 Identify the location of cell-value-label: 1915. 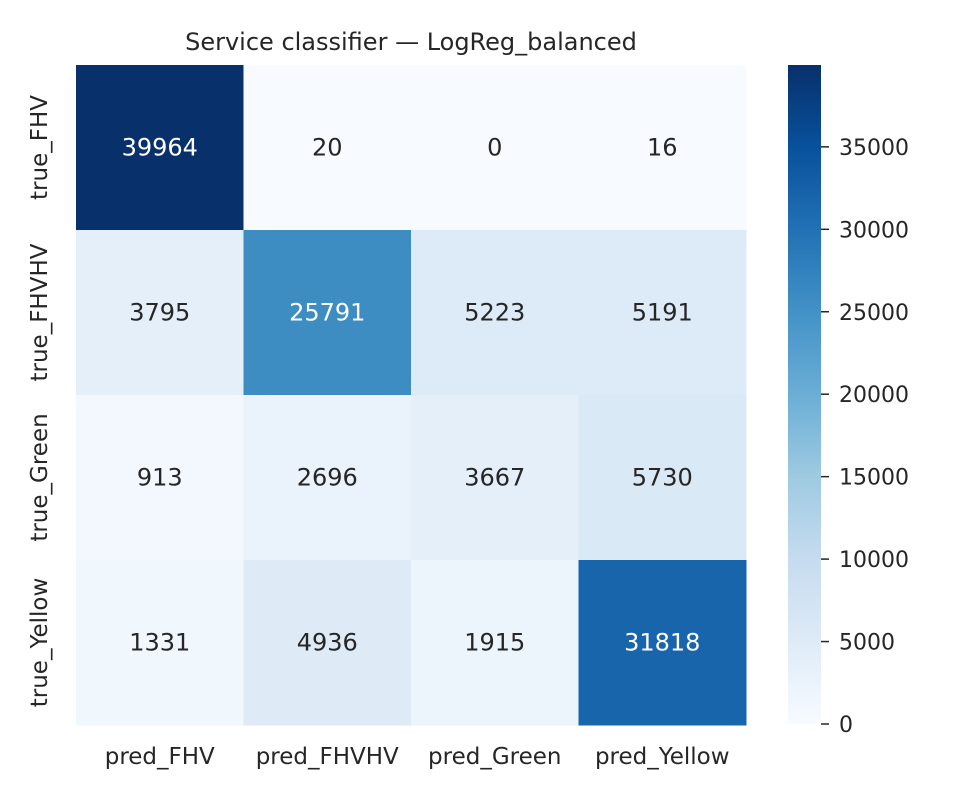
(494, 643).